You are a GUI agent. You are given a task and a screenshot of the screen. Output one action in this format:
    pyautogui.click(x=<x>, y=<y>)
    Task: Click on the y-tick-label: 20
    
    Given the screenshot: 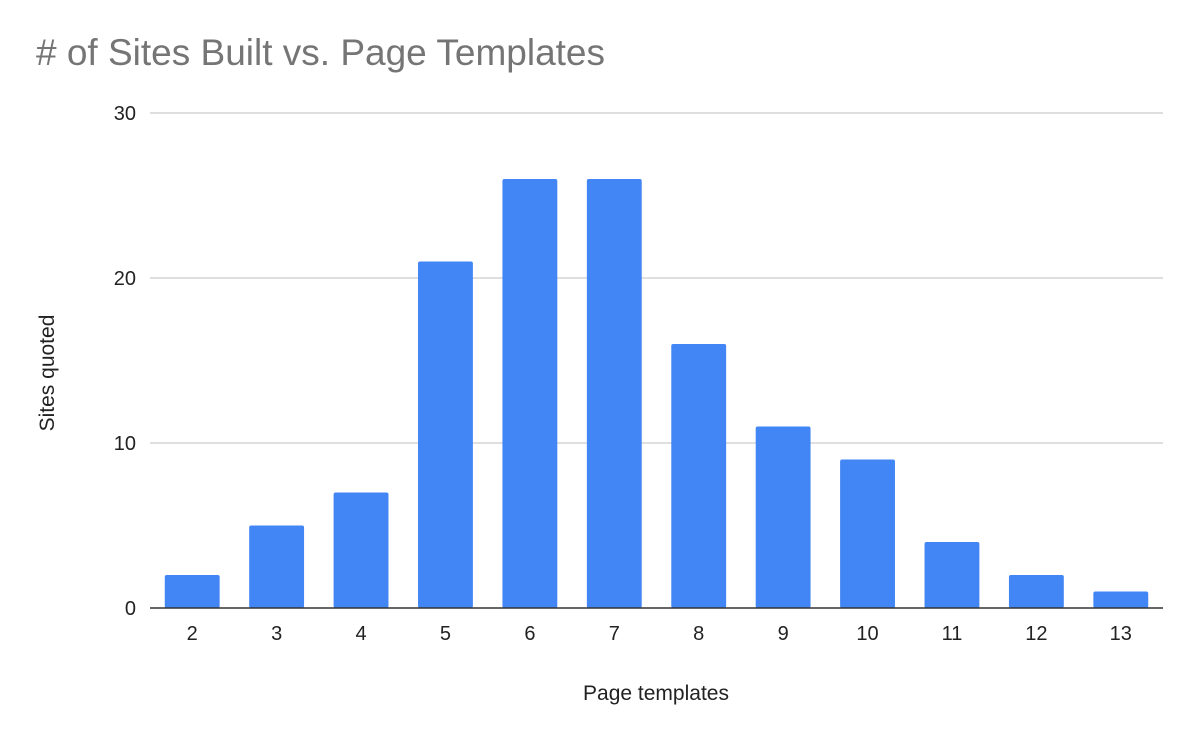 What is the action you would take?
    pyautogui.click(x=125, y=279)
    